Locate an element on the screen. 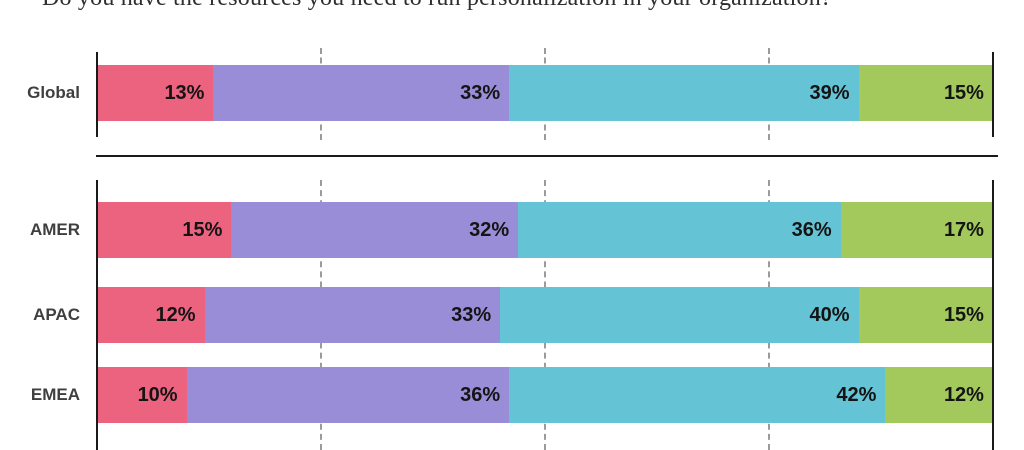 Image resolution: width=1024 pixels, height=450 pixels. segment-value-label: 13% is located at coordinates (184, 92).